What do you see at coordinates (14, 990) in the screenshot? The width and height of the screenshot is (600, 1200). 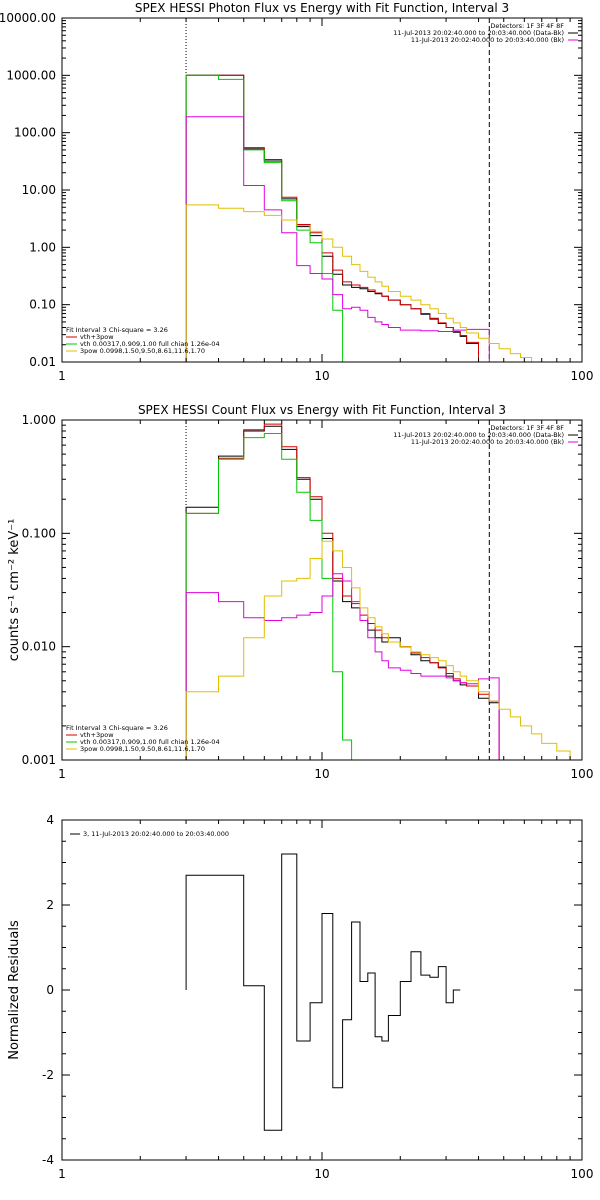 I see `y-axis-label: Normalized Residuals` at bounding box center [14, 990].